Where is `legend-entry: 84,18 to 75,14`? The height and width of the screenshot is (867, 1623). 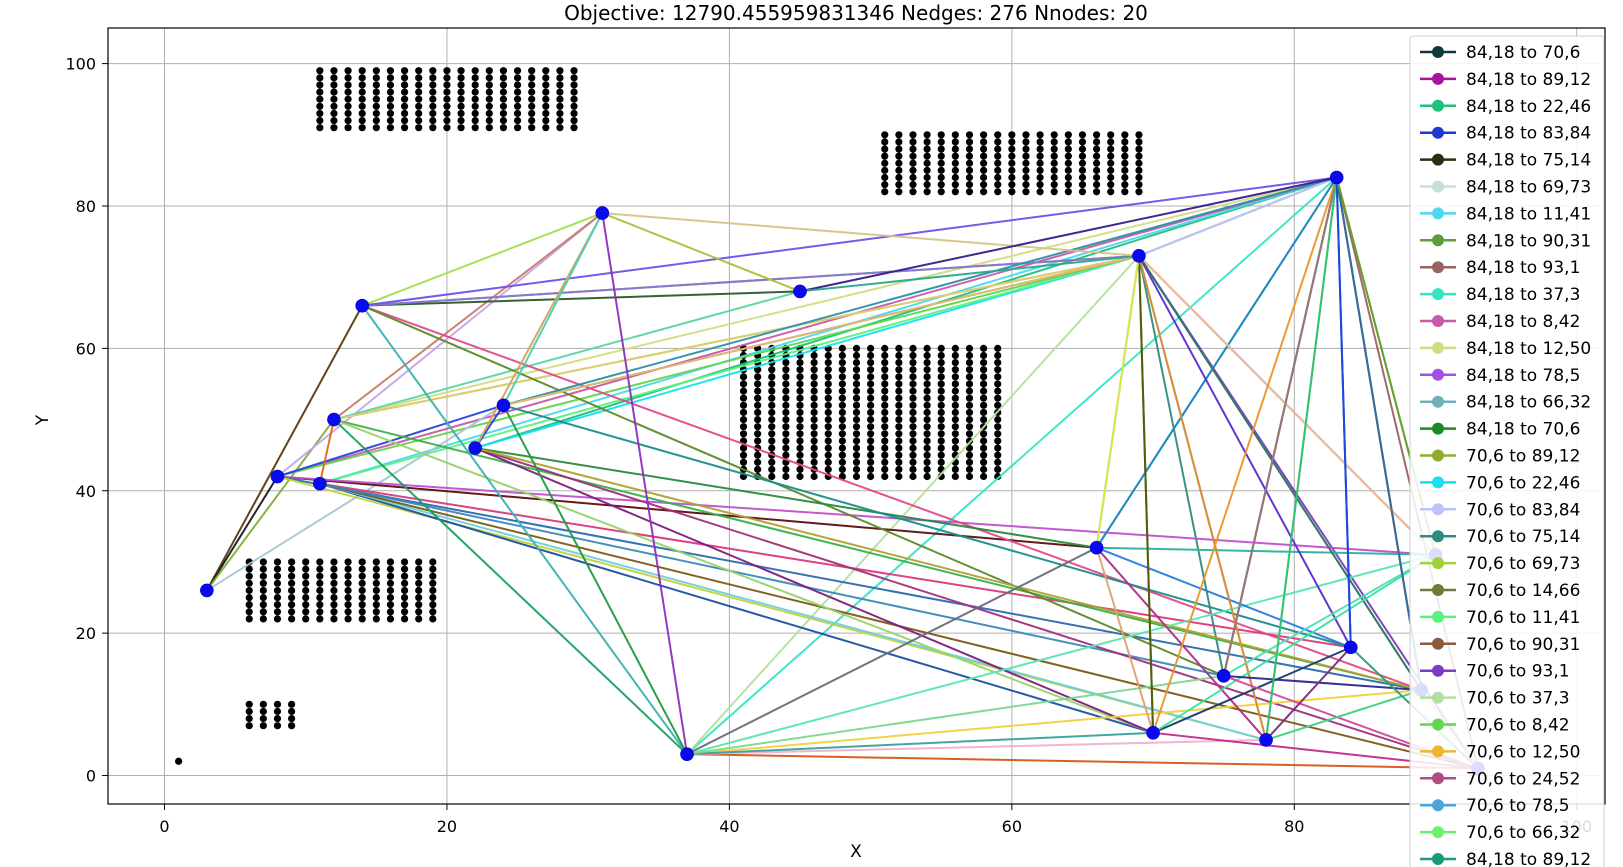
legend-entry: 84,18 to 75,14 is located at coordinates (1505, 161).